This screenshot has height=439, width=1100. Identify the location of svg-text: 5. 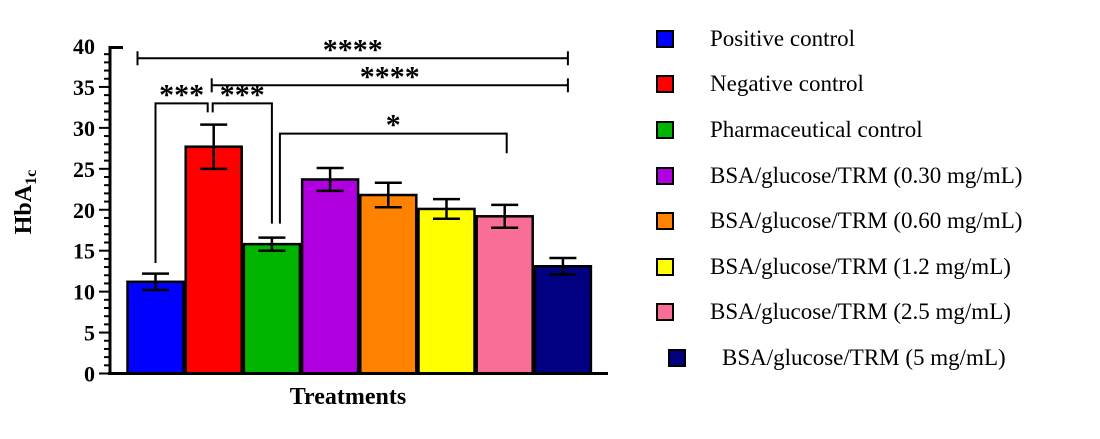
(89, 333).